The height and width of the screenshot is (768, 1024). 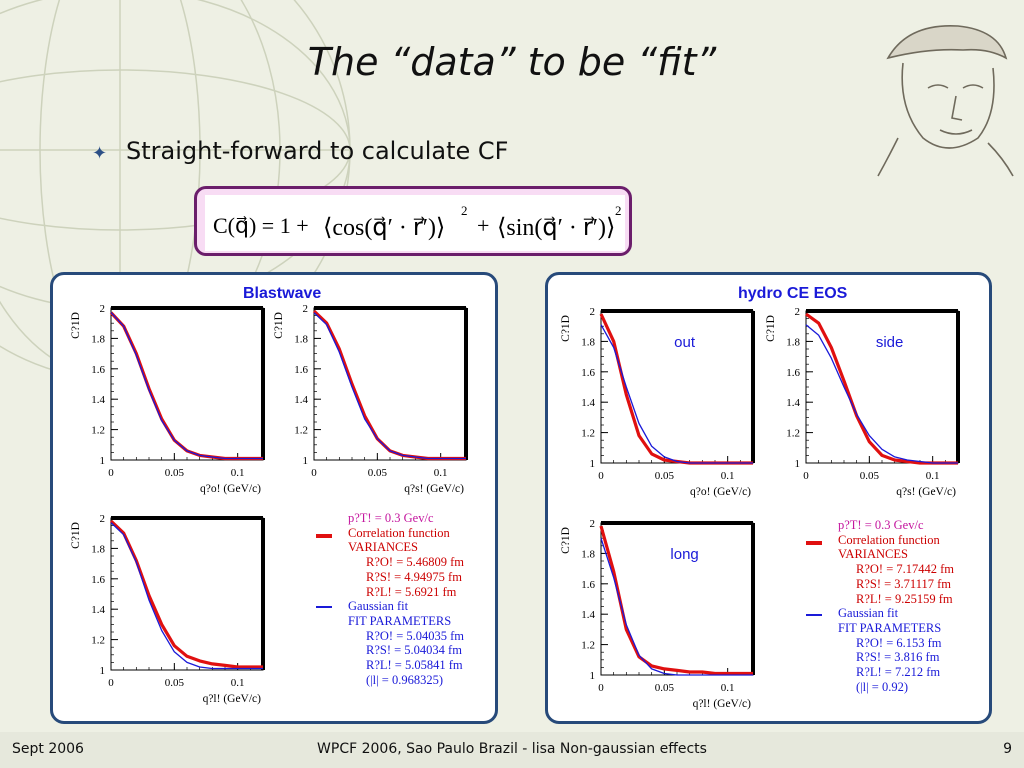 I want to click on legend-var-o: R?O! = 7.17442 fm, so click(x=905, y=569).